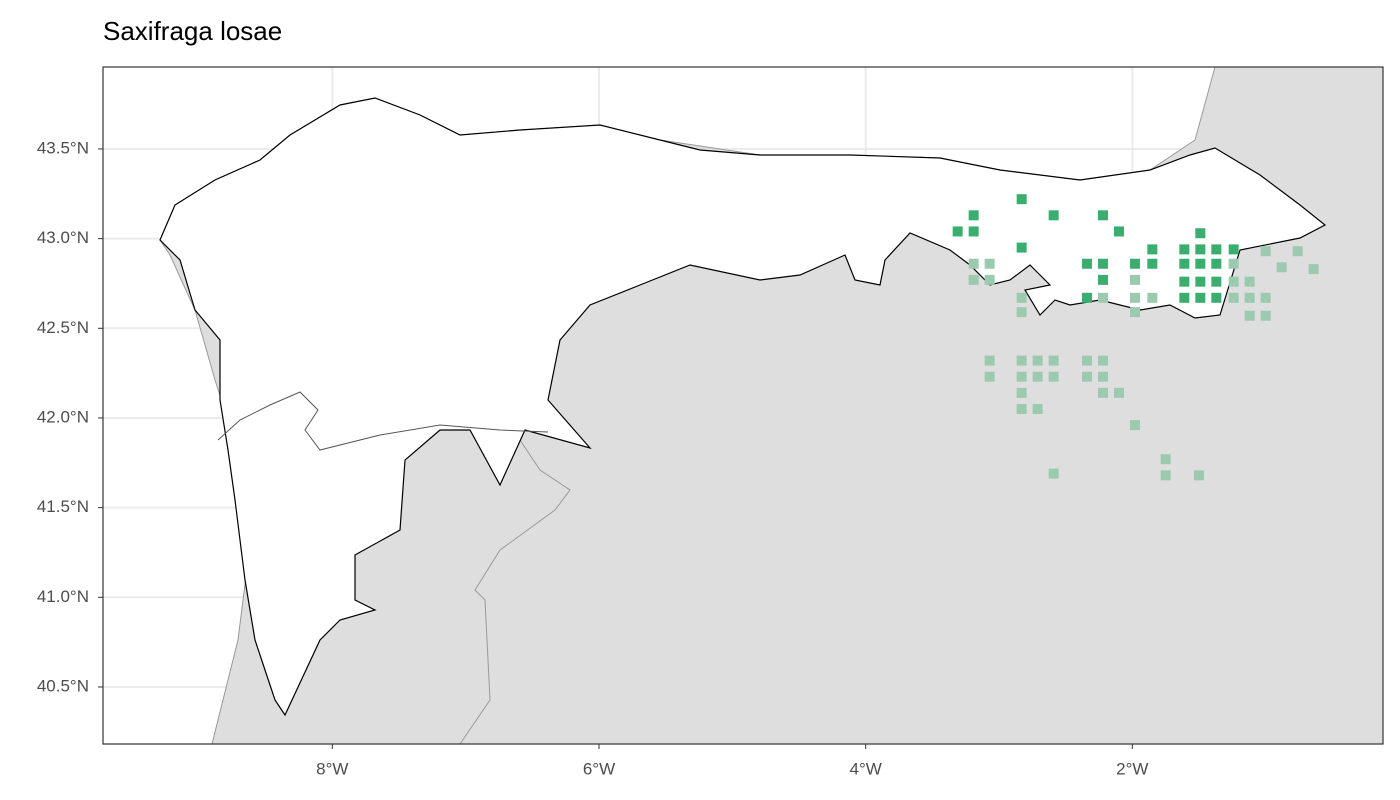  What do you see at coordinates (332, 768) in the screenshot?
I see `x-tick-label: 8°W` at bounding box center [332, 768].